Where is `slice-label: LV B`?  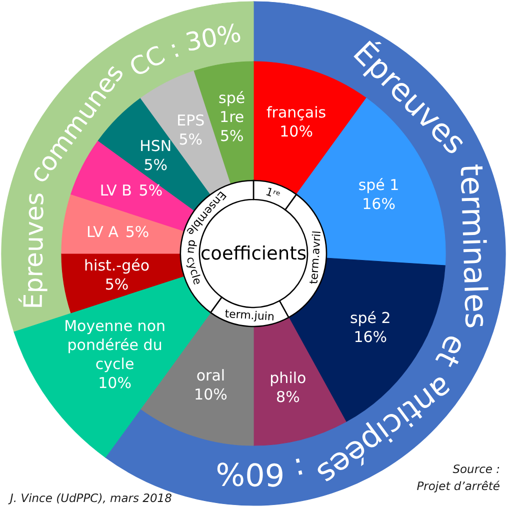
slice-label: LV B is located at coordinates (116, 191).